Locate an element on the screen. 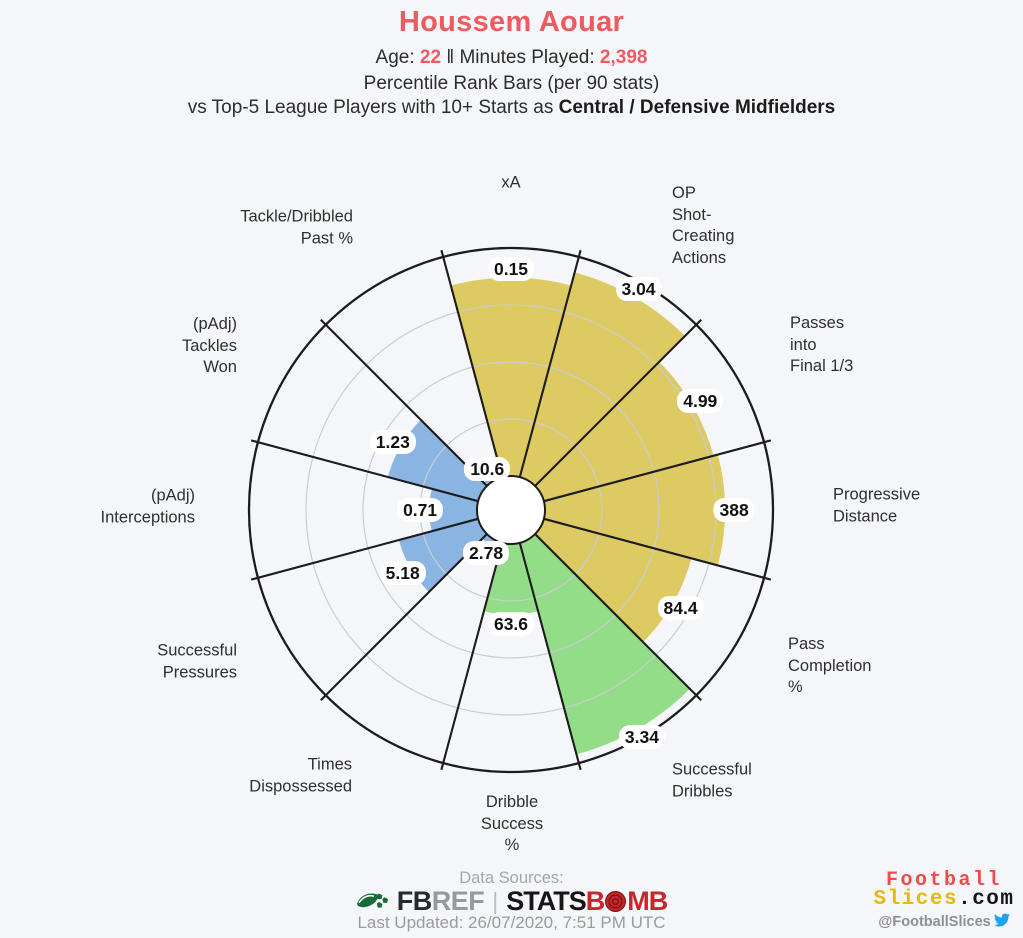 Image resolution: width=1023 pixels, height=938 pixels. stat-label-padj-tackles-won: (pAdj) Tackles Won is located at coordinates (209, 345).